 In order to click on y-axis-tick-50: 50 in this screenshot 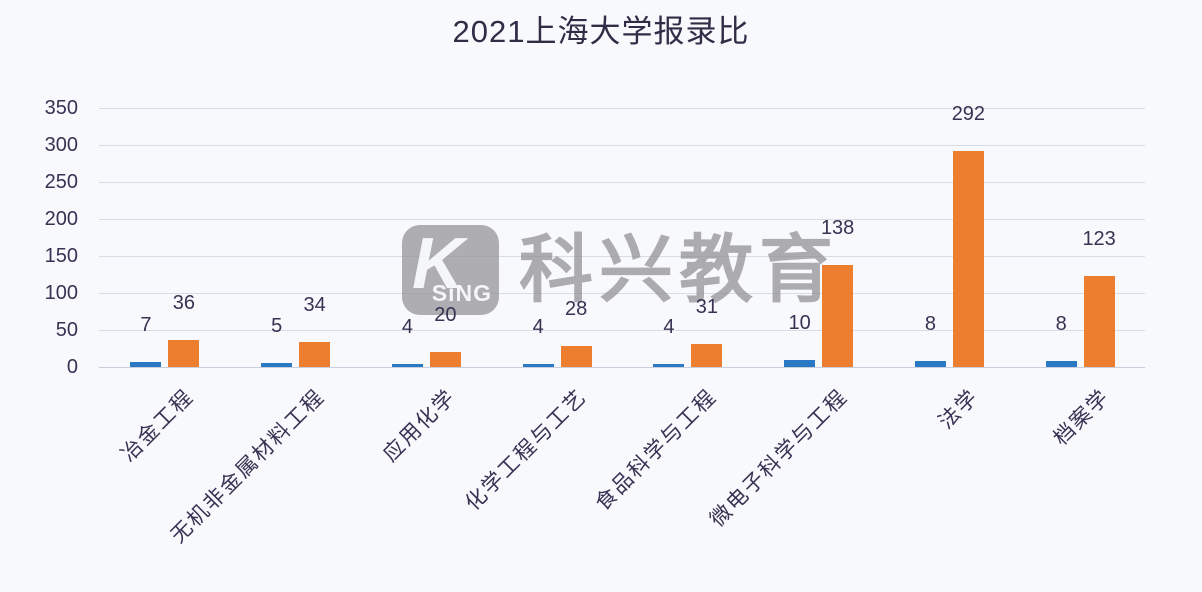, I will do `click(66, 330)`.